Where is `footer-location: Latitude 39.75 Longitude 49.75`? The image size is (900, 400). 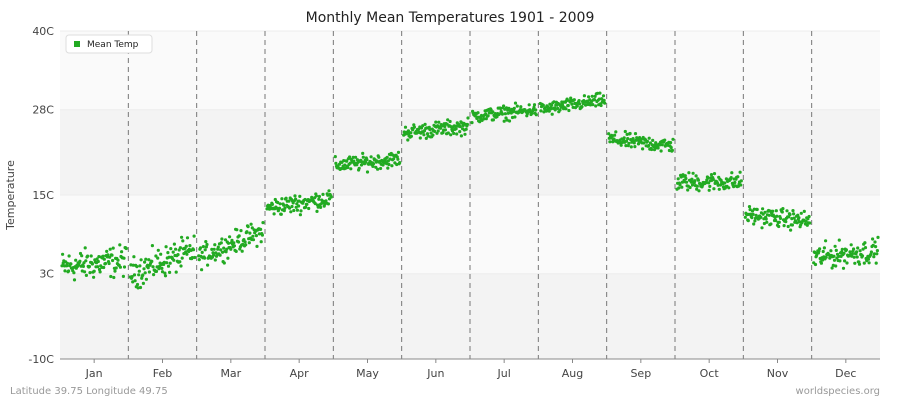
footer-location: Latitude 39.75 Longitude 49.75 is located at coordinates (89, 391).